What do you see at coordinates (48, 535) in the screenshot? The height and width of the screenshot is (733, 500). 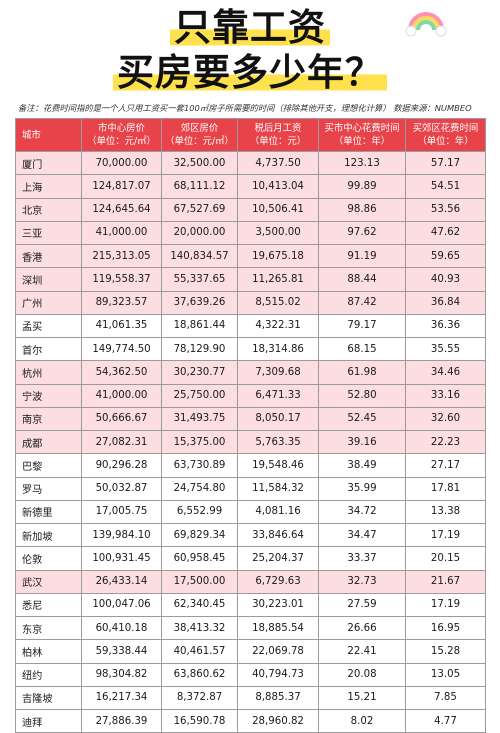 I see `cell-city: 新加坡` at bounding box center [48, 535].